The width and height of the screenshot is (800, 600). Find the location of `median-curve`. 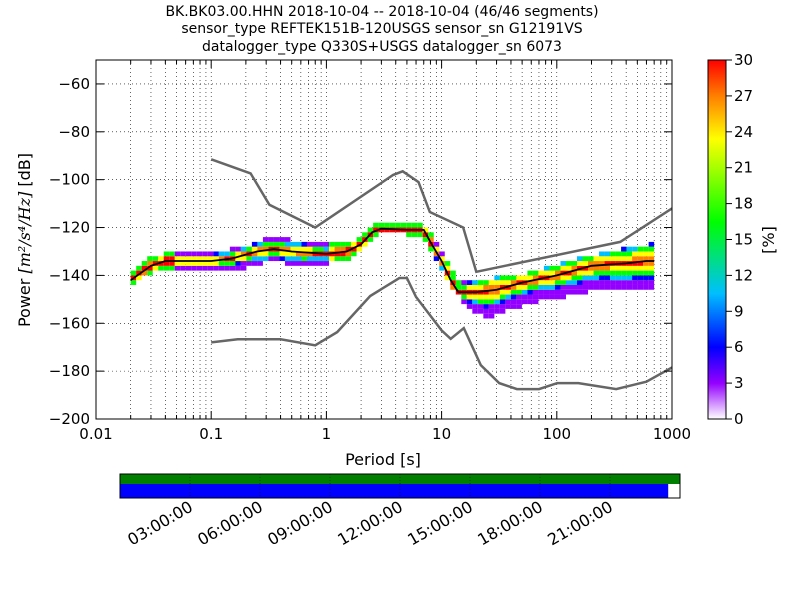

median-curve is located at coordinates (392, 260).